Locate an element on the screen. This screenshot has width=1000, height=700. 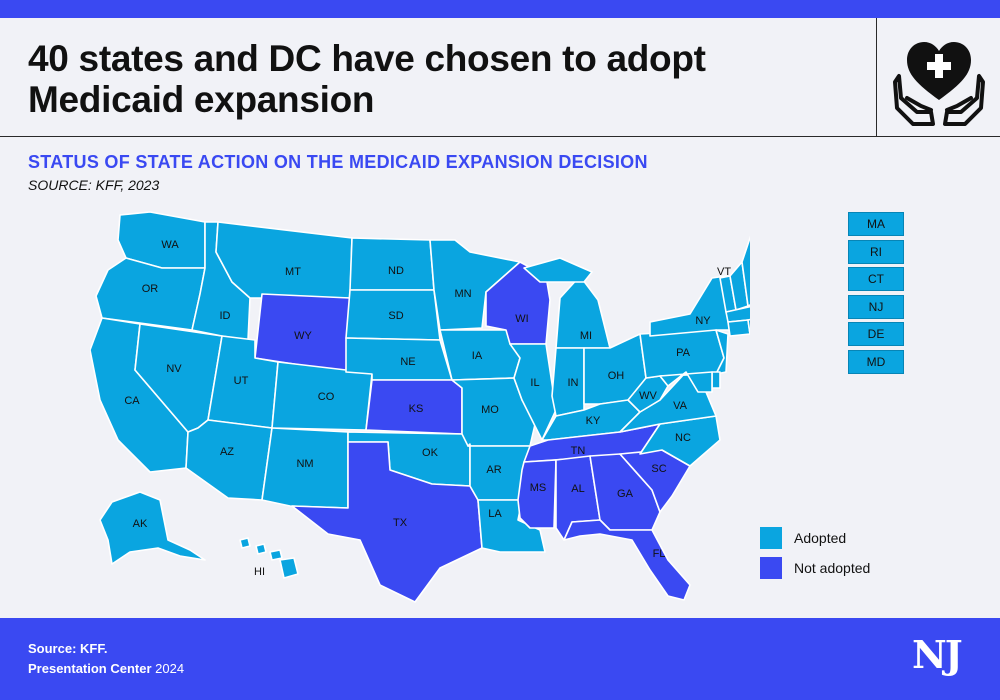
label-HI: HI is located at coordinates (259, 572).